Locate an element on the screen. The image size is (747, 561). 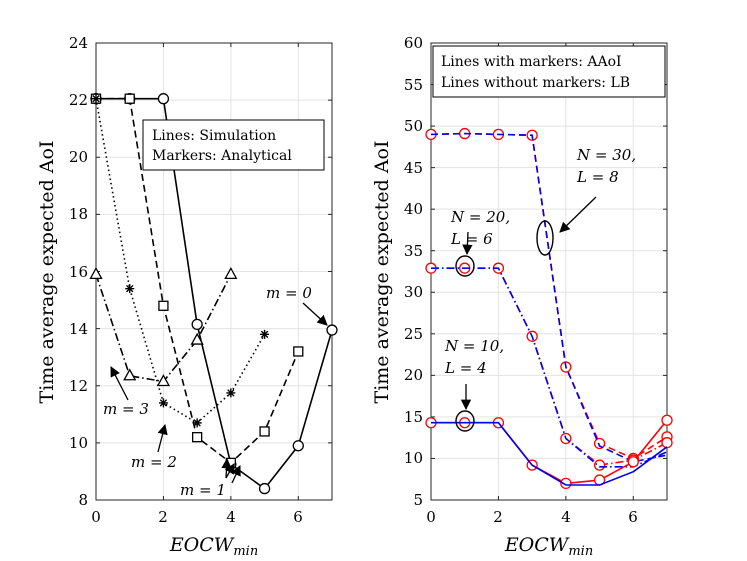
arrow-m3 is located at coordinates (119, 383).